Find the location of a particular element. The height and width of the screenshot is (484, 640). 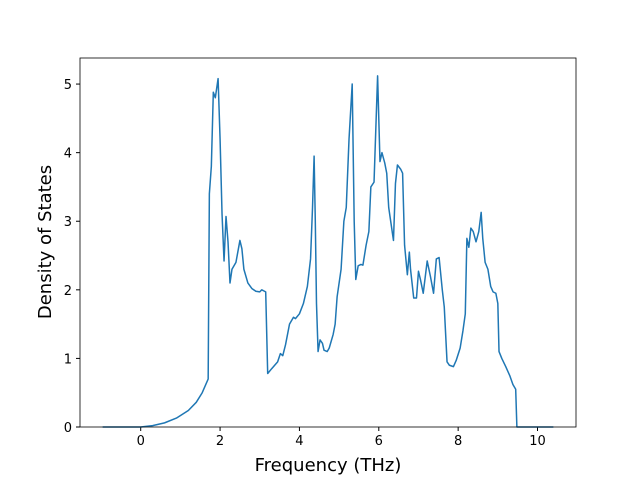

x-tick-label: 10 is located at coordinates (537, 441).